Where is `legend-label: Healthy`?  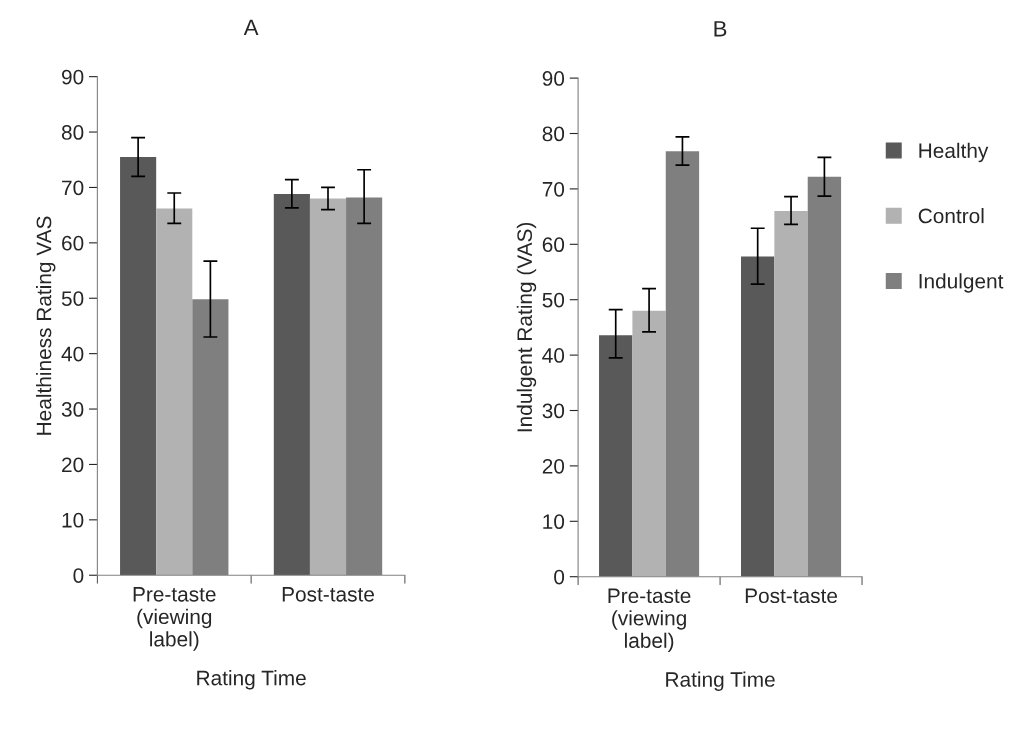 legend-label: Healthy is located at coordinates (954, 152).